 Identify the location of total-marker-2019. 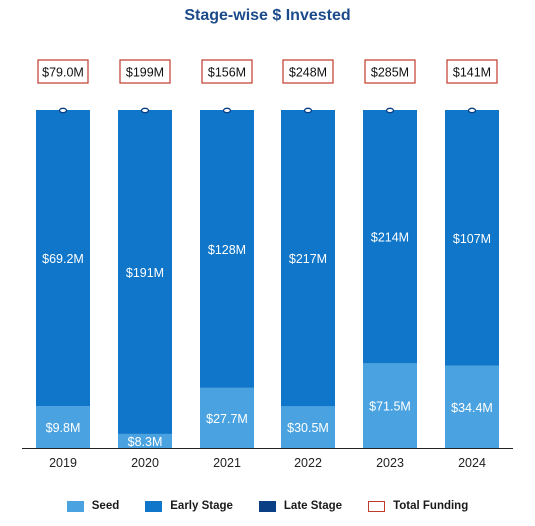
(63, 110).